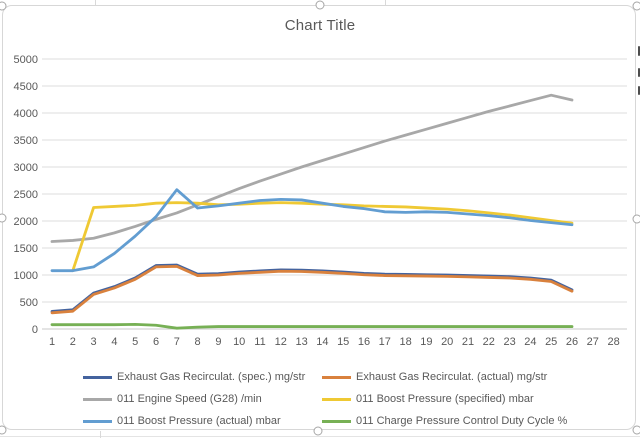 This screenshot has width=640, height=438. What do you see at coordinates (509, 342) in the screenshot?
I see `x-axis-tick-label: 23` at bounding box center [509, 342].